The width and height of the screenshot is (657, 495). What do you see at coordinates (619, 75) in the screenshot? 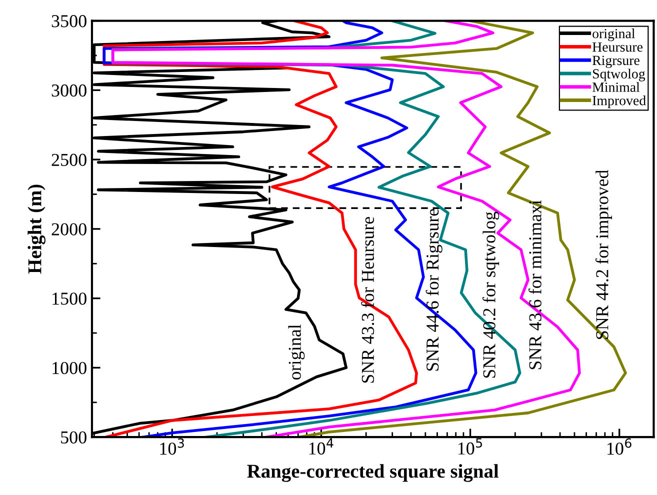
I see `legend-label: Sqtwolog` at bounding box center [619, 75].